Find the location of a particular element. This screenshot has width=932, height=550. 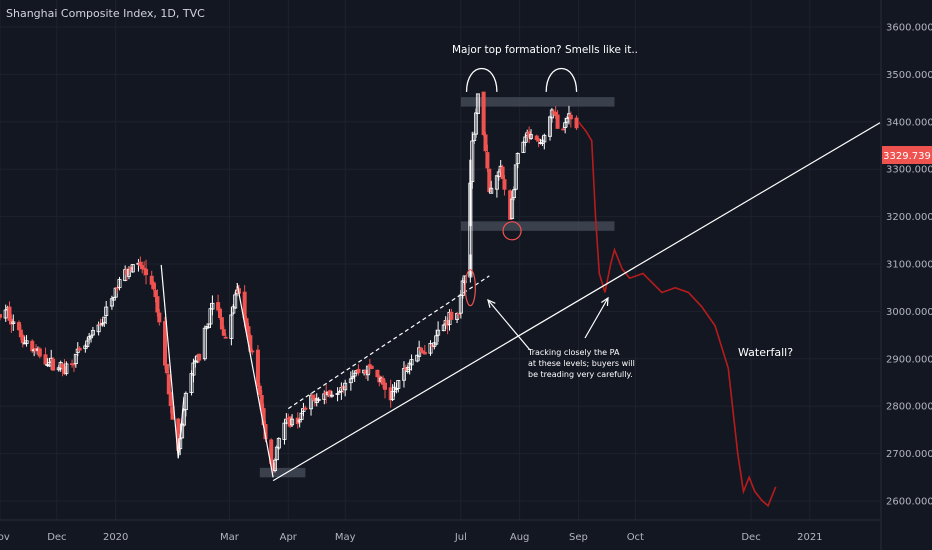

y-tick-label: 3600.000 is located at coordinates (909, 27).